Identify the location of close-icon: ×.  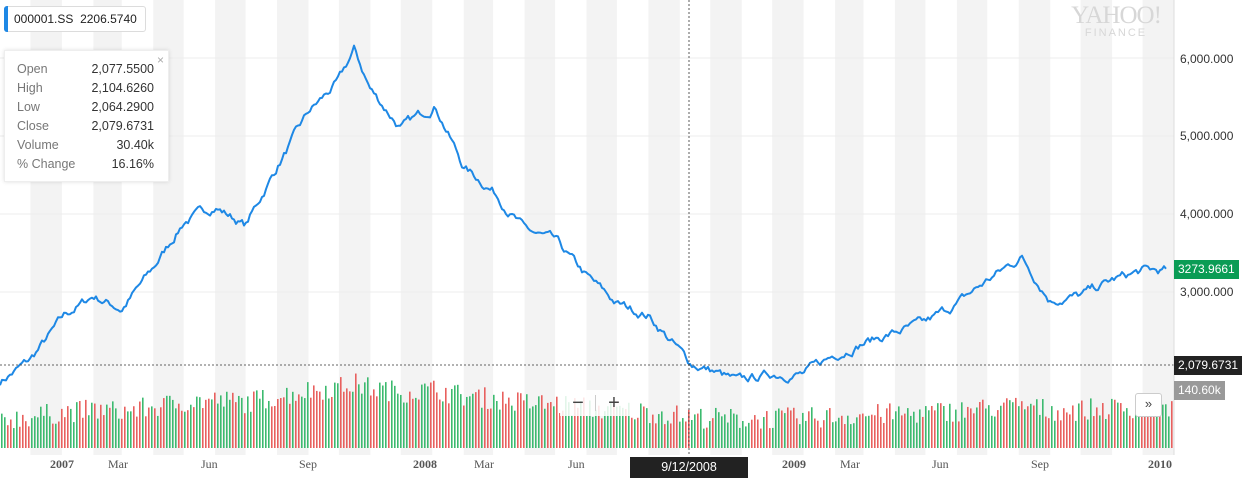
(160, 60).